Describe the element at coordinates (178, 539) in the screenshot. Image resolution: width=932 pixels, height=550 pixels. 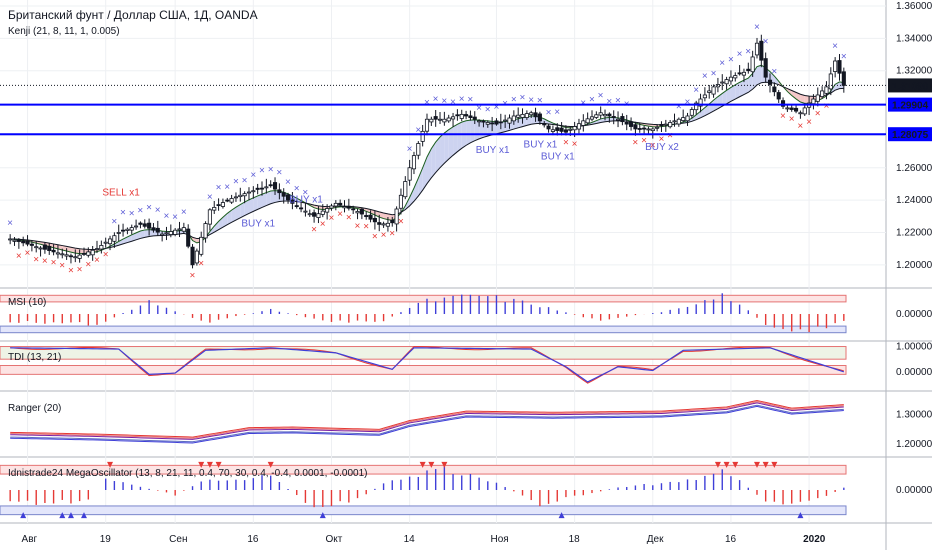
I see `date-tick-label: Сен` at that location.